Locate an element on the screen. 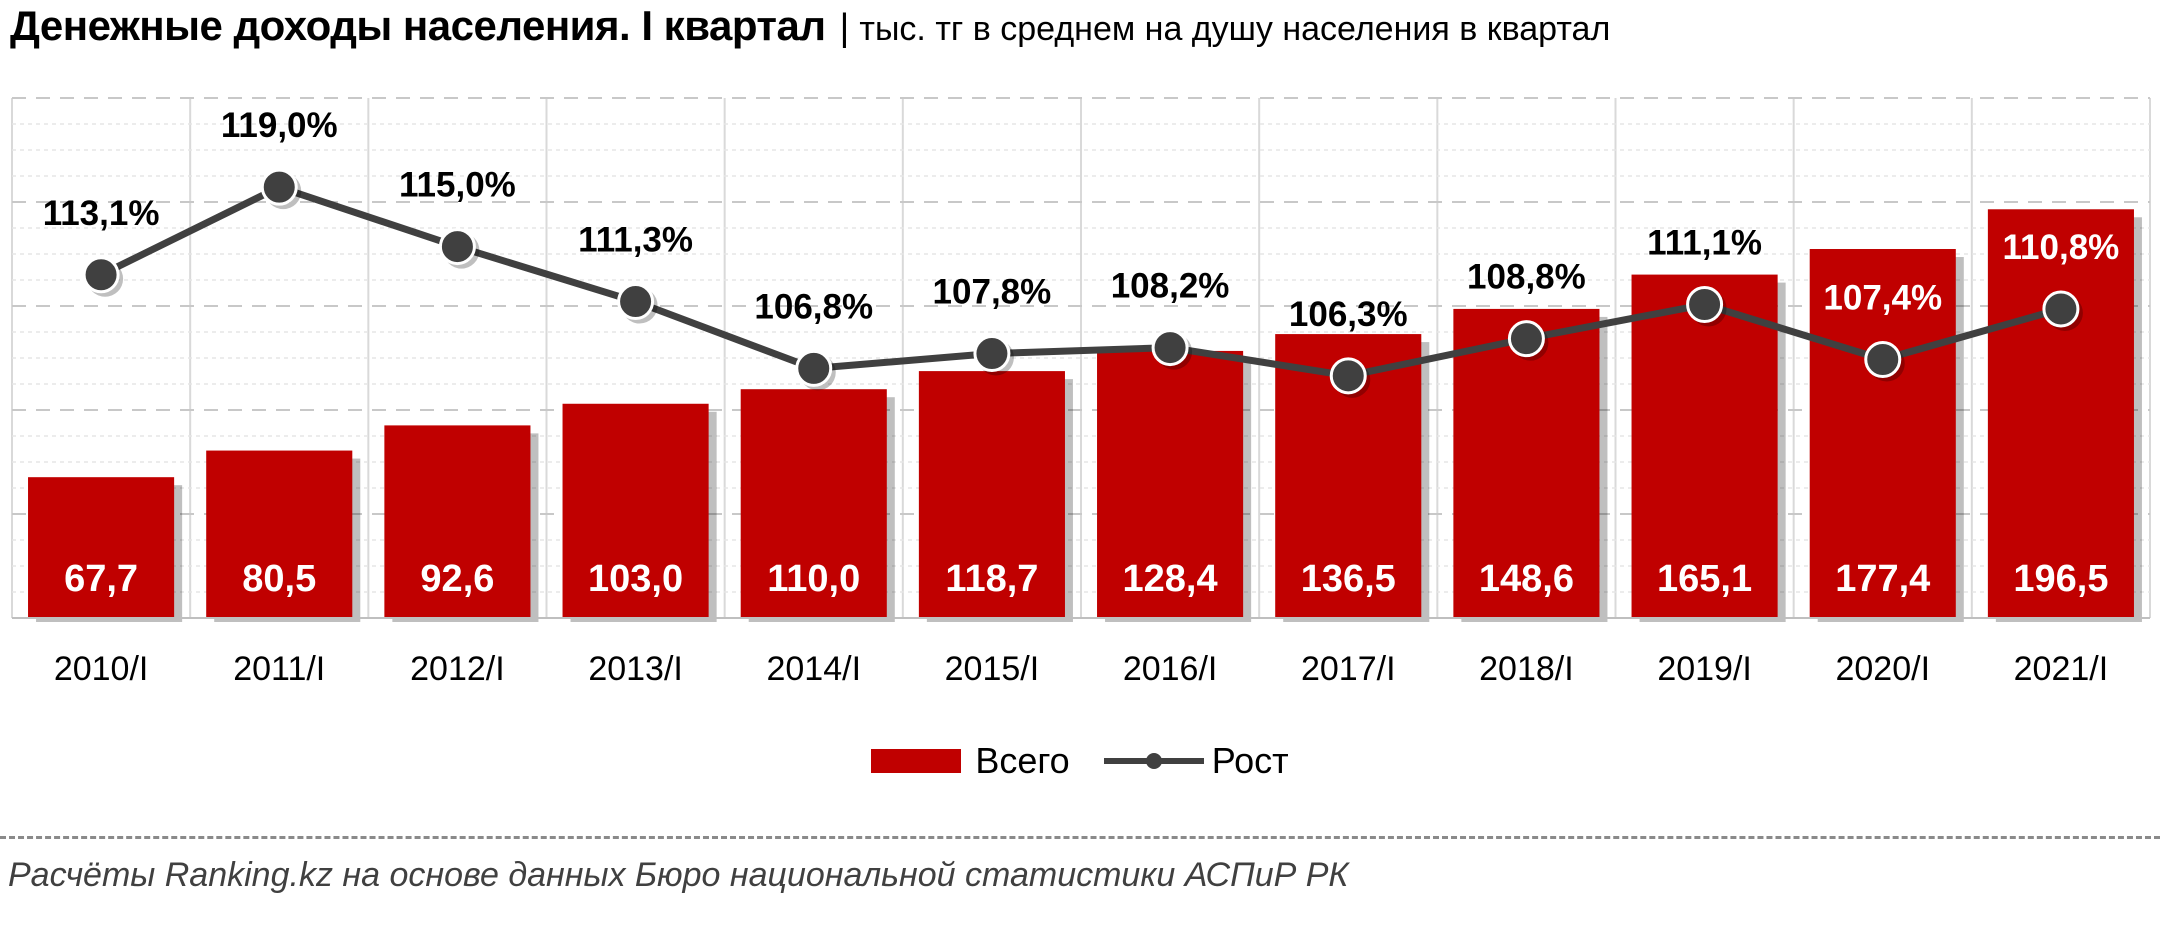 This screenshot has width=2160, height=925. bar-value-label: 110,0 is located at coordinates (813, 579).